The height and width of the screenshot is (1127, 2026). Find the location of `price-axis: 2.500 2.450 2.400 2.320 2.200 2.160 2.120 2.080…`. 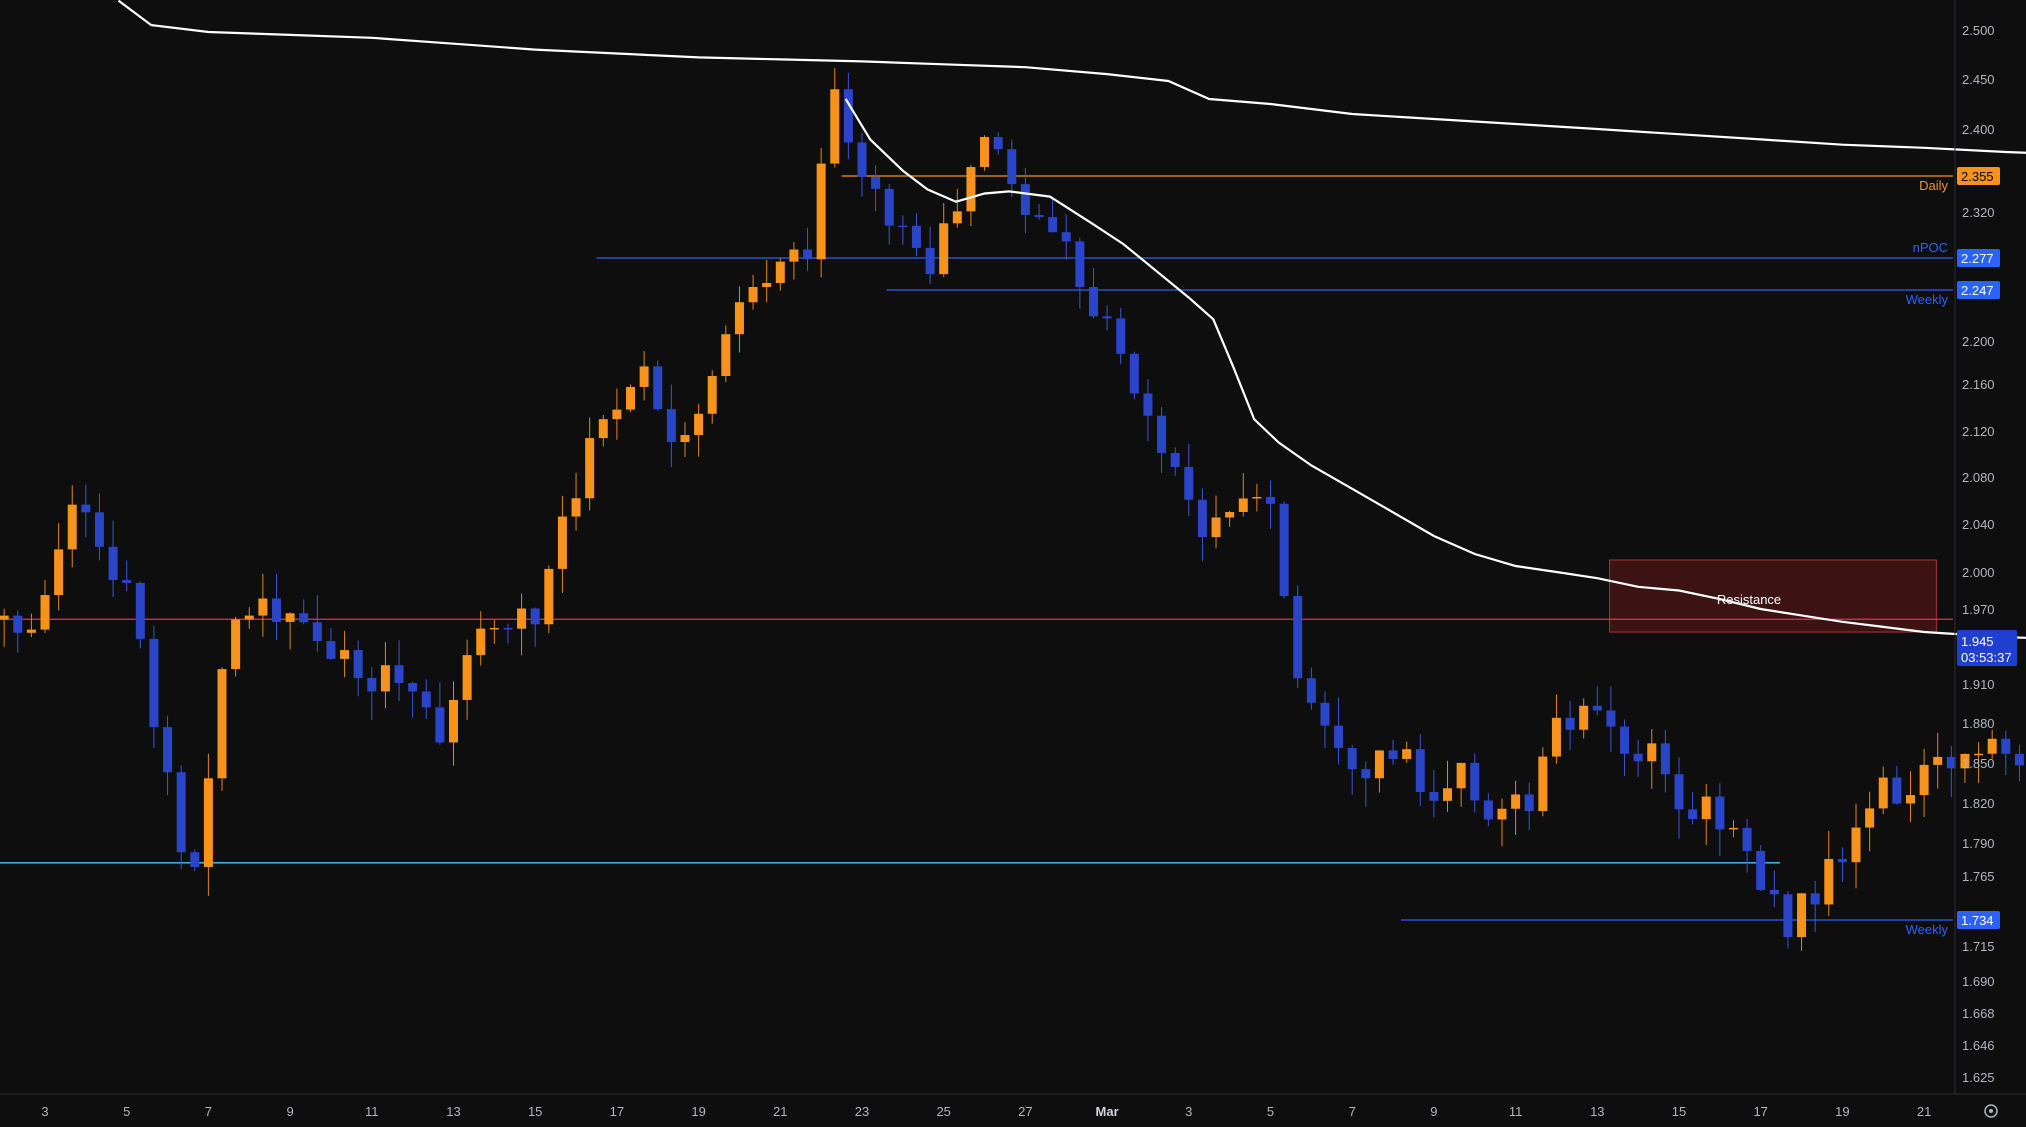

price-axis: 2.500 2.450 2.400 2.320 2.200 2.160 2.120 2.080… is located at coordinates (1974, 547).